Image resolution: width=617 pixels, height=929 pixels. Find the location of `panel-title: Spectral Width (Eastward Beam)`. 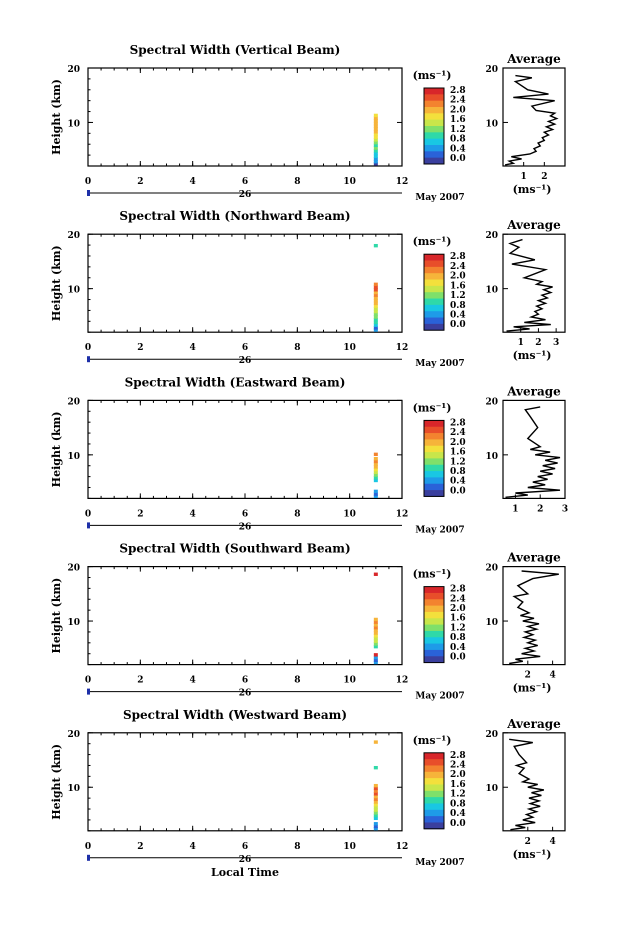

panel-title: Spectral Width (Eastward Beam) is located at coordinates (235, 382).